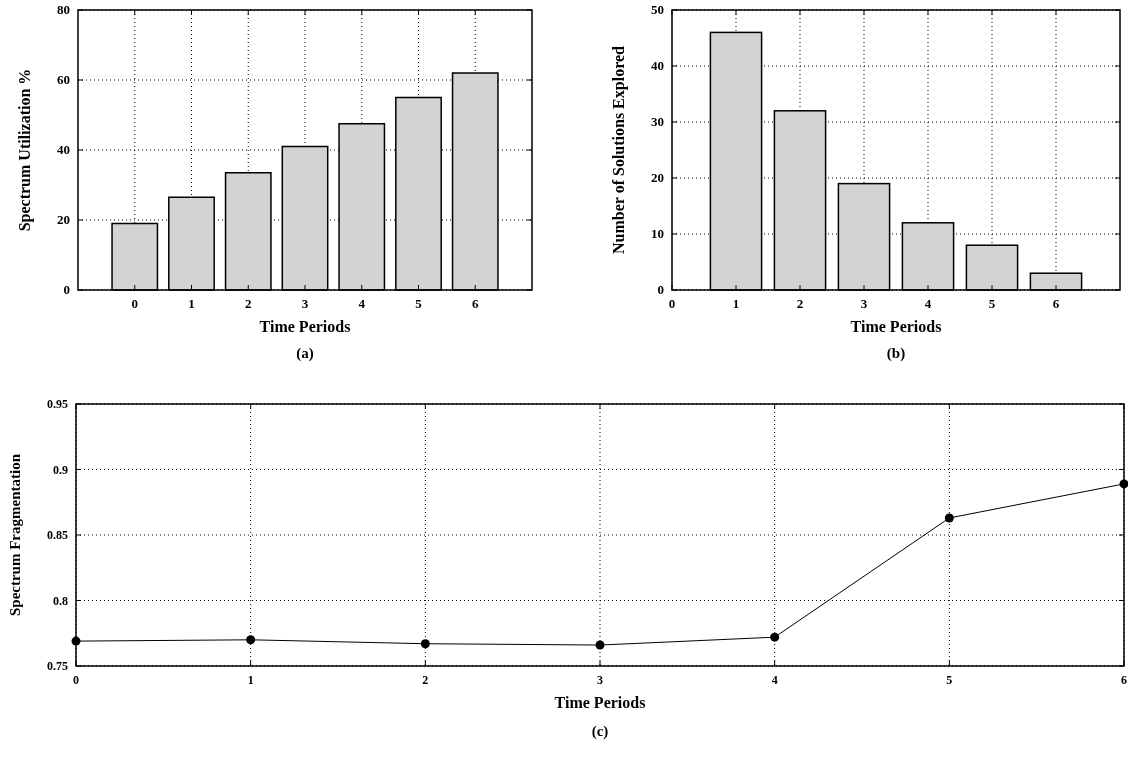  I want to click on y-tick-label: 0.9, so click(60, 469).